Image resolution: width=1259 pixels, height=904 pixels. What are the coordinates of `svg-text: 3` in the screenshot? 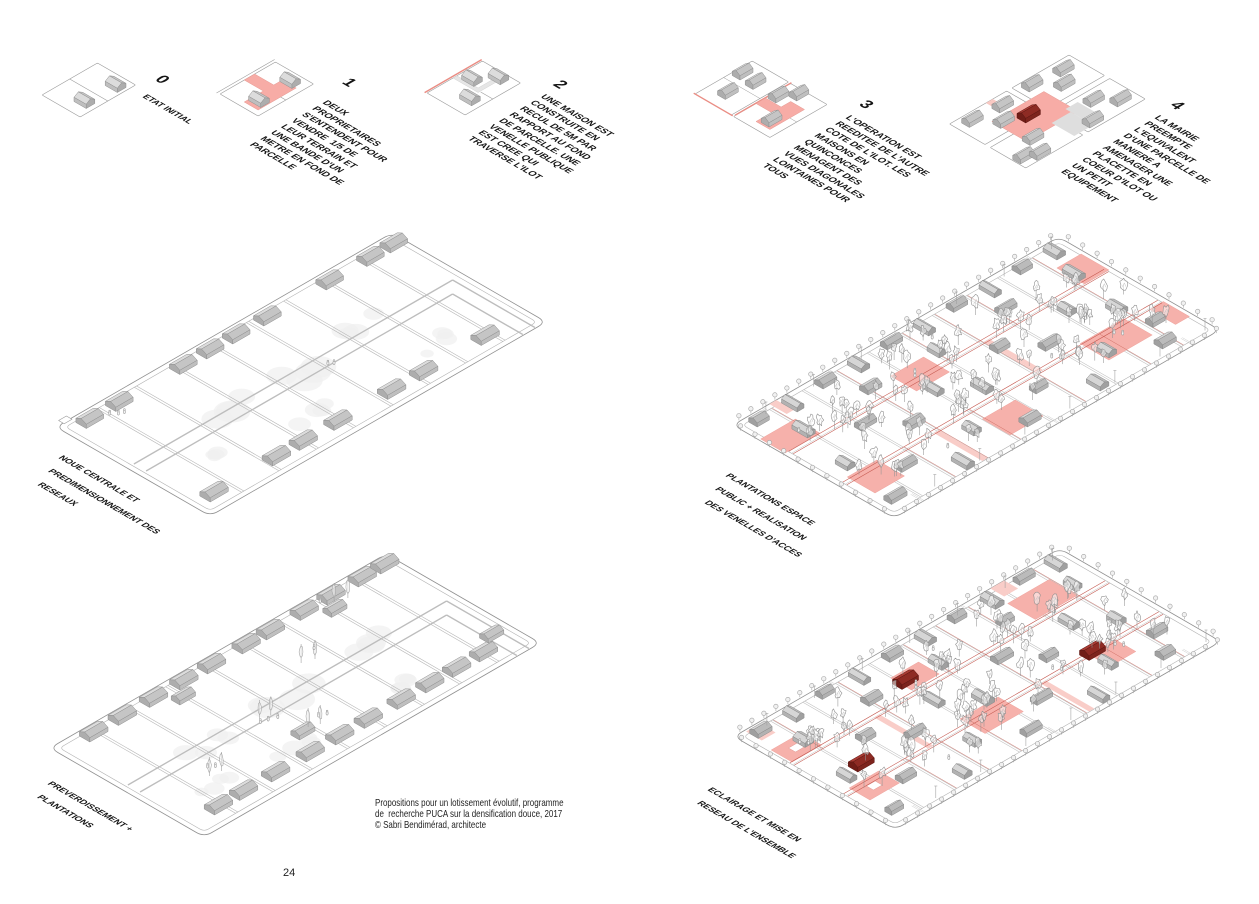 It's located at (866, 104).